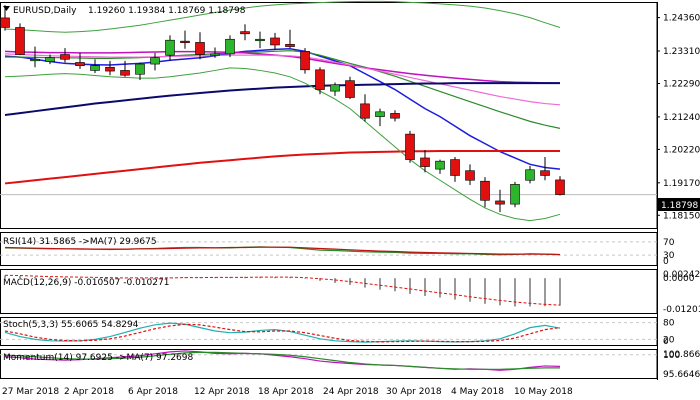 The width and height of the screenshot is (700, 400). What do you see at coordinates (71, 325) in the screenshot?
I see `stoch-title: Stoch(5,3,3) 55.6065 54.8294` at bounding box center [71, 325].